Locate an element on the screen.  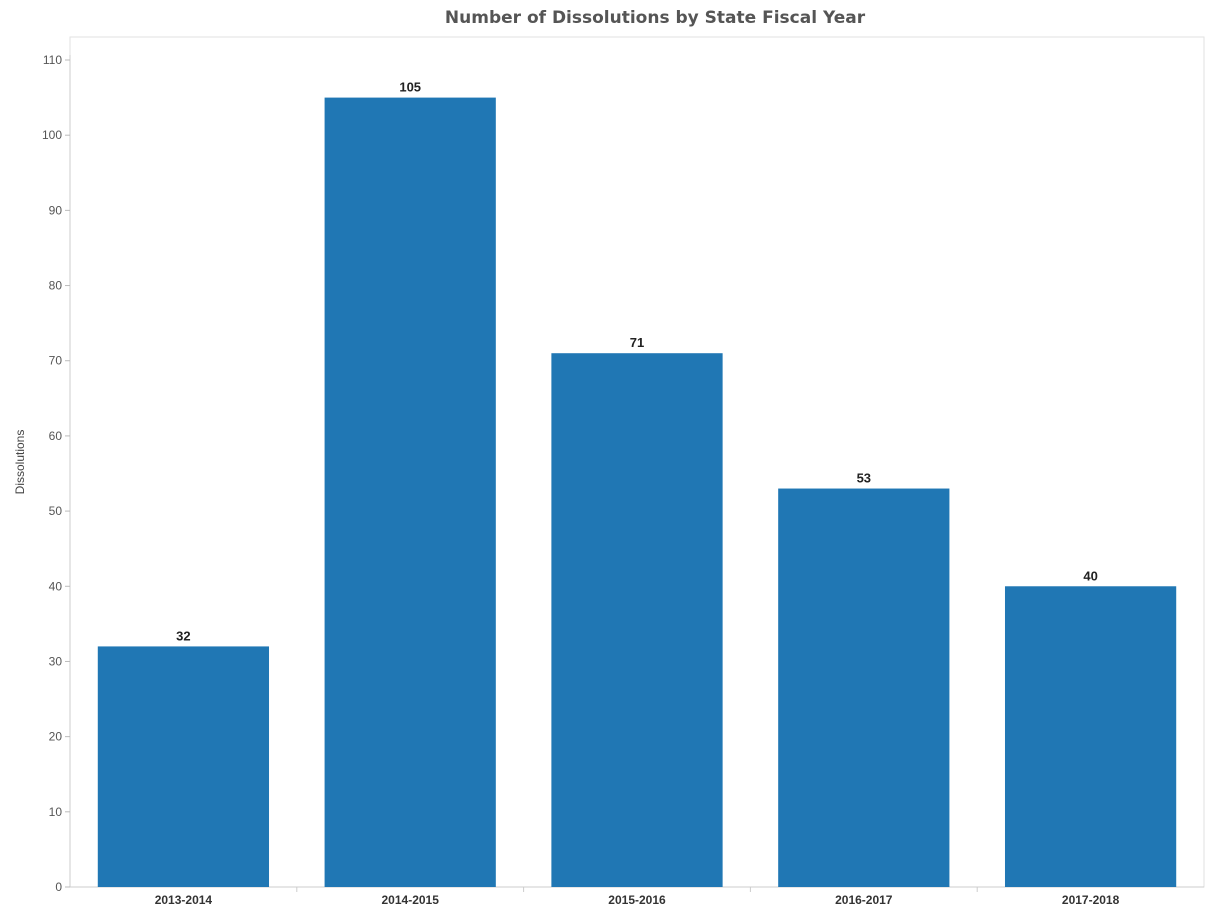
y-tick-label: 20 is located at coordinates (56, 737).